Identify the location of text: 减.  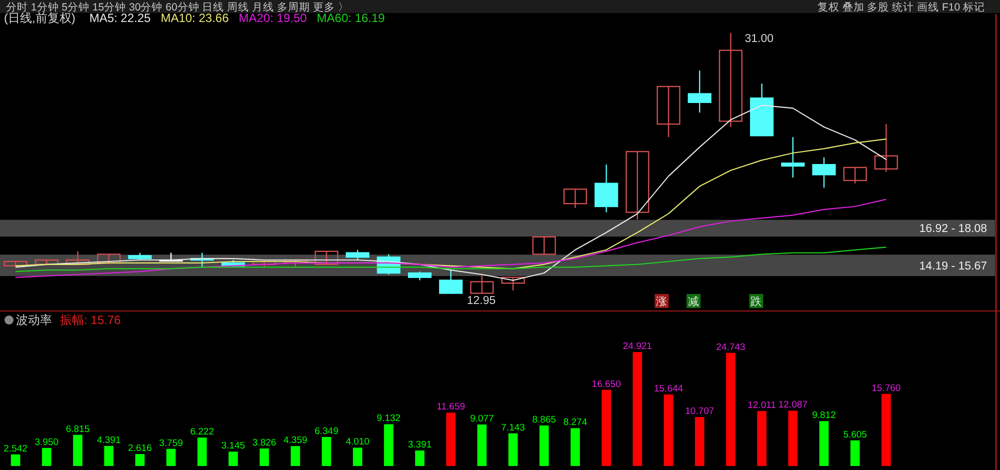
(694, 301).